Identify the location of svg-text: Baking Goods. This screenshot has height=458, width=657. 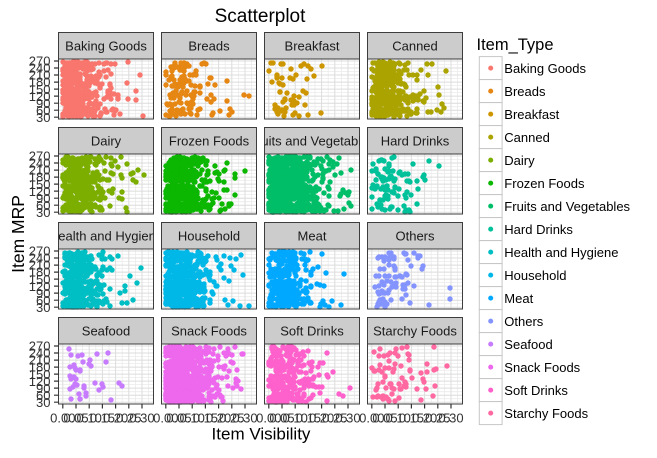
(106, 45).